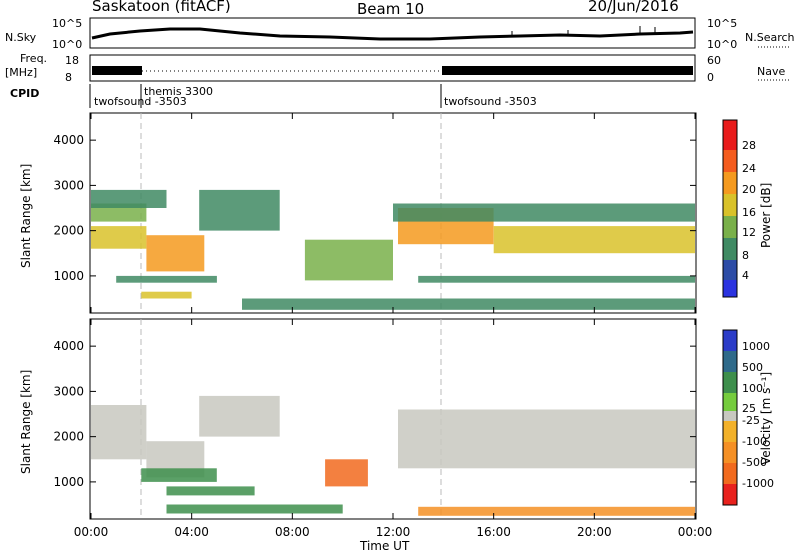 Image resolution: width=800 pixels, height=554 pixels. What do you see at coordinates (710, 77) in the screenshot?
I see `nave-tick-bottom: 0` at bounding box center [710, 77].